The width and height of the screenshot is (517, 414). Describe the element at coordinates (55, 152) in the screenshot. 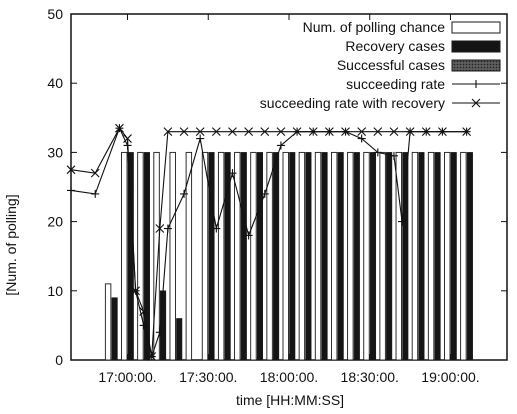

I see `y-tick-label: 30` at that location.